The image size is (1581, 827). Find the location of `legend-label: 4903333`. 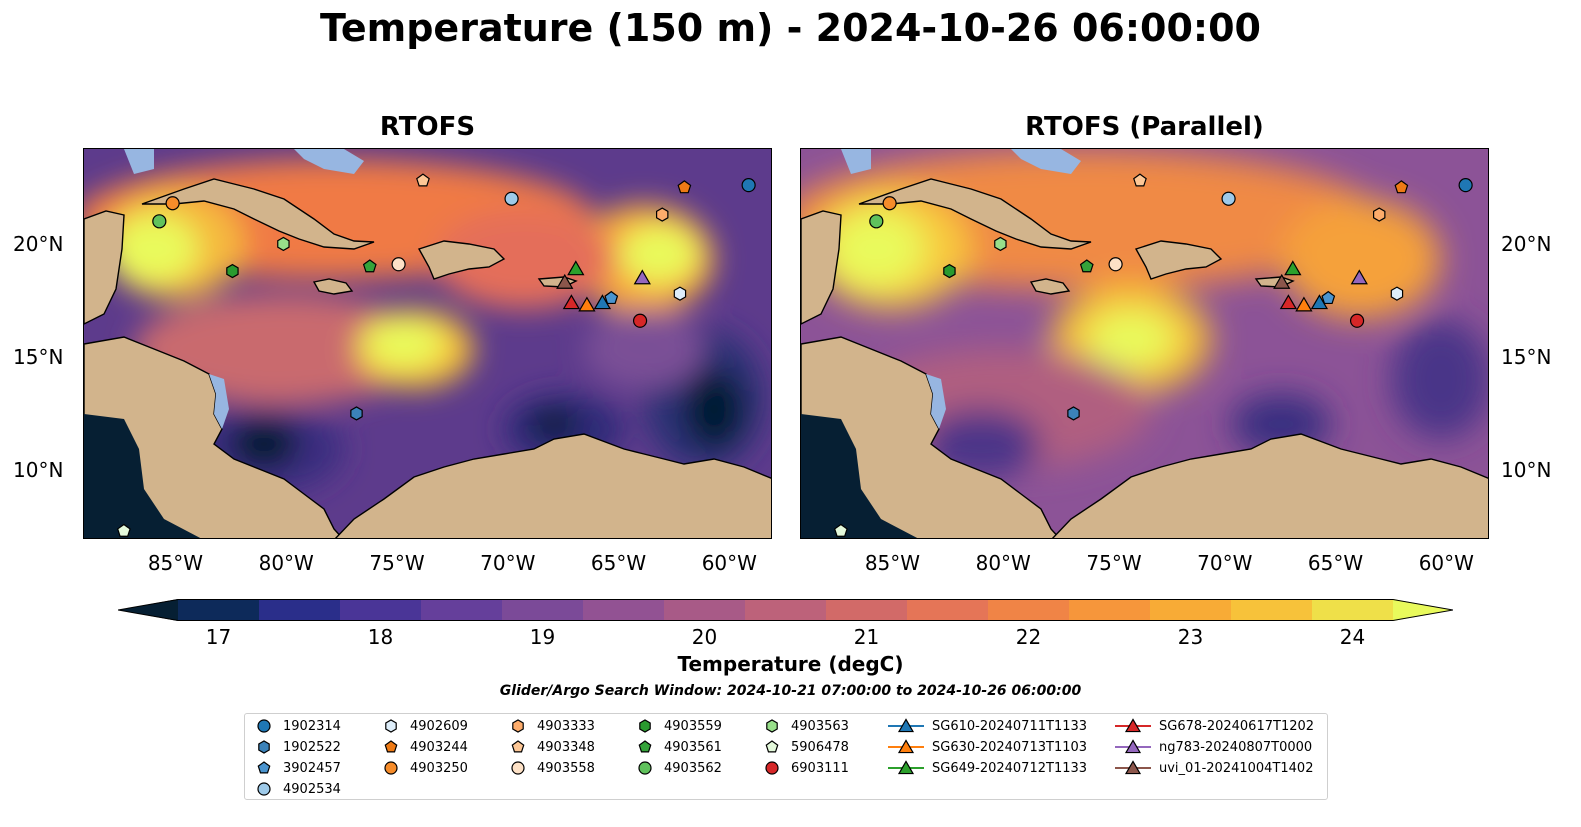

legend-label: 4903333 is located at coordinates (566, 726).